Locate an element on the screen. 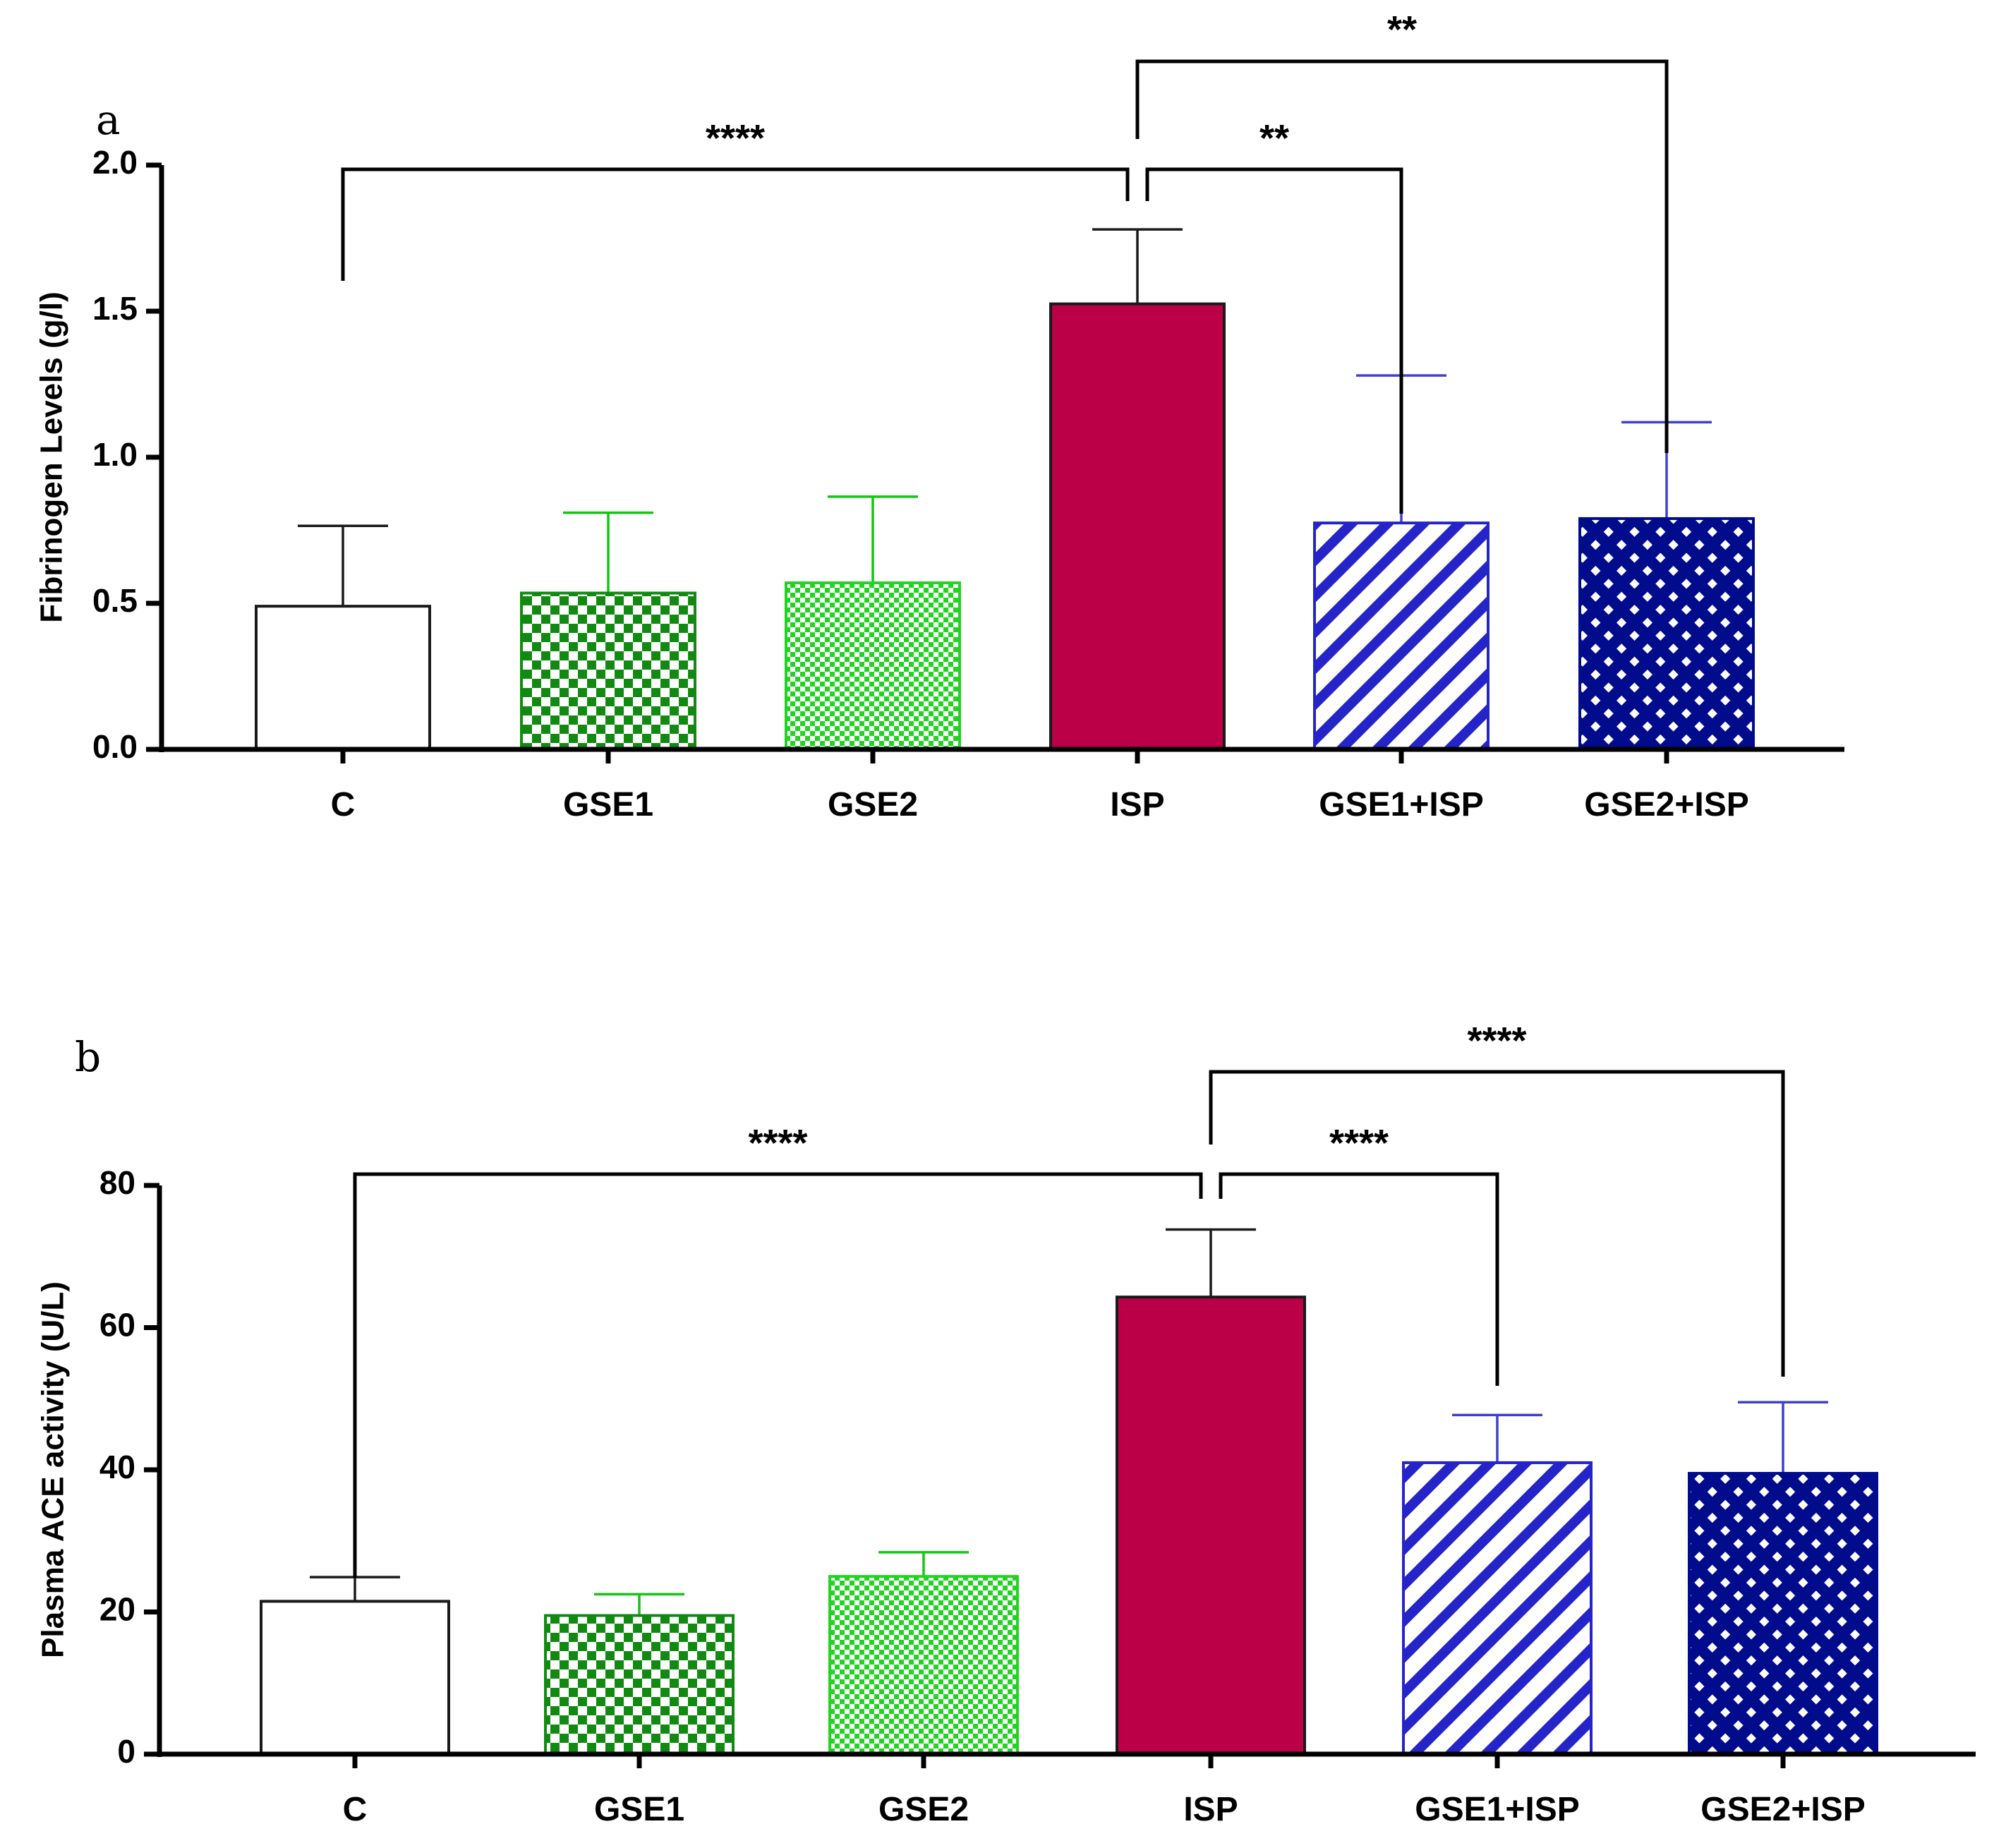  y-tick-label: 2.0 is located at coordinates (115, 162).